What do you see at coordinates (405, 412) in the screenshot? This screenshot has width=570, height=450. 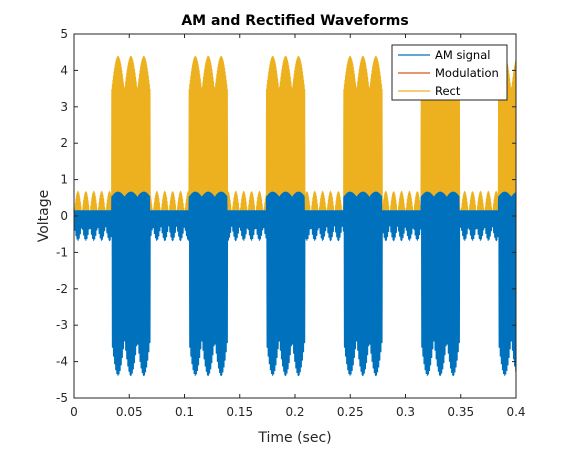 I see `x-tick-label: 0.3` at bounding box center [405, 412].